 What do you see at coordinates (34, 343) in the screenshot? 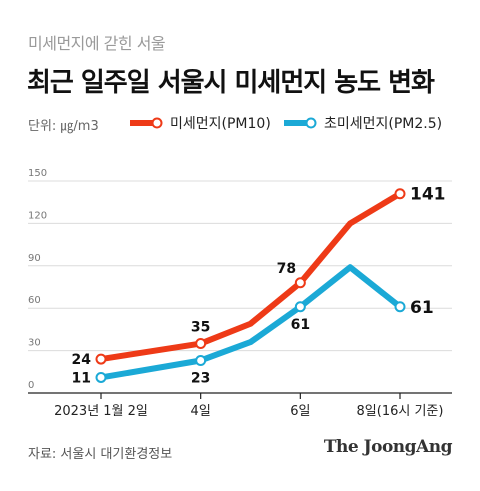
I see `y-tick-label-30: 30` at bounding box center [34, 343].